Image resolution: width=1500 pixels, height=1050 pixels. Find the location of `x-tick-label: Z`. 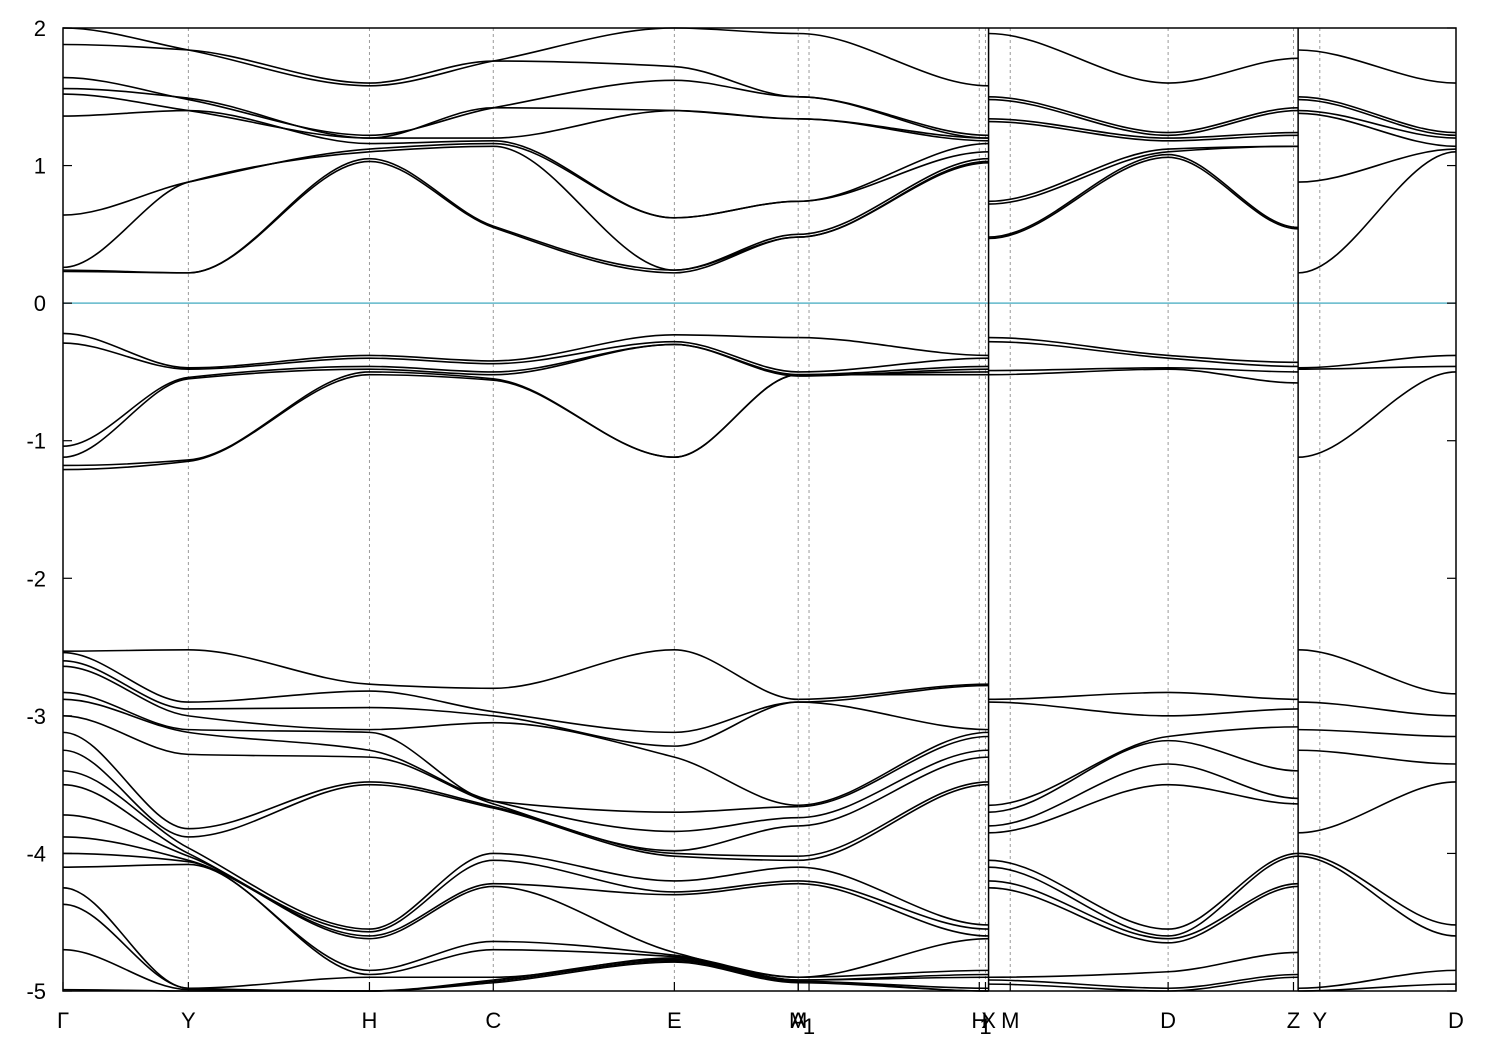

x-tick-label: Z is located at coordinates (1293, 1020).